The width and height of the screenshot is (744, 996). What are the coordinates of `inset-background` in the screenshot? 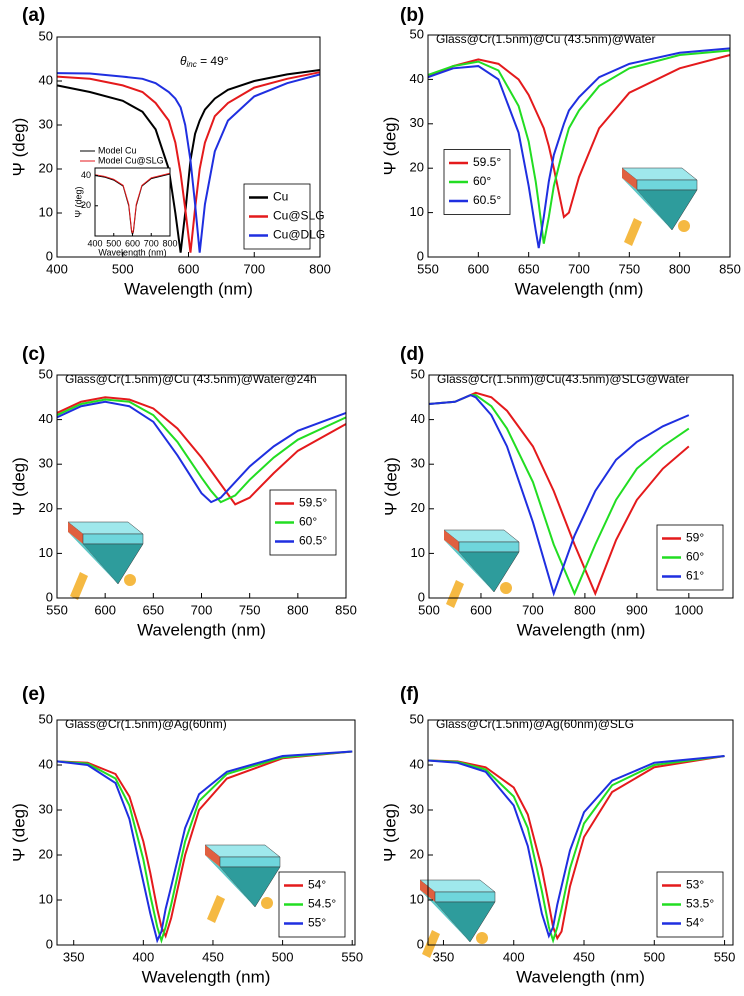 It's located at (132, 202).